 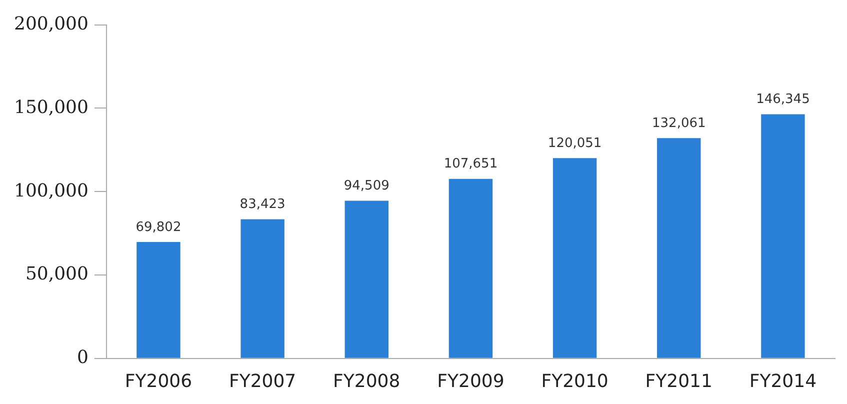 I want to click on y-tick-label: 150,000, so click(x=51, y=107).